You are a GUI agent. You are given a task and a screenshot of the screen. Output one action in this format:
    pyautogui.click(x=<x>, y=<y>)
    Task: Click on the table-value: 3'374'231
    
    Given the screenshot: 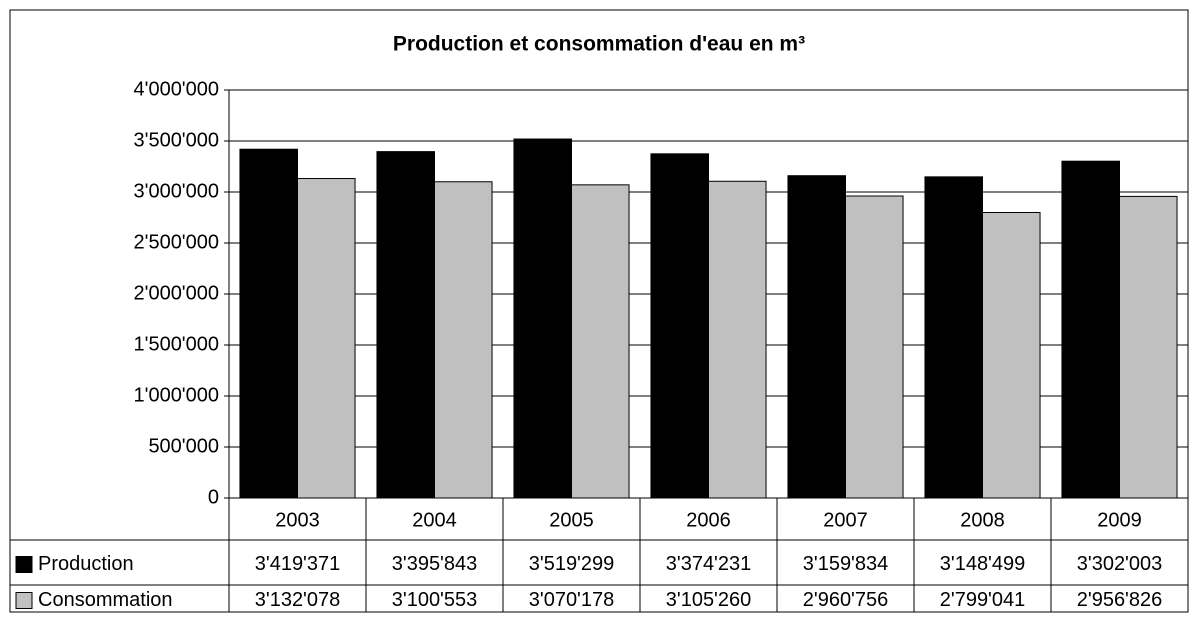 What is the action you would take?
    pyautogui.click(x=709, y=564)
    